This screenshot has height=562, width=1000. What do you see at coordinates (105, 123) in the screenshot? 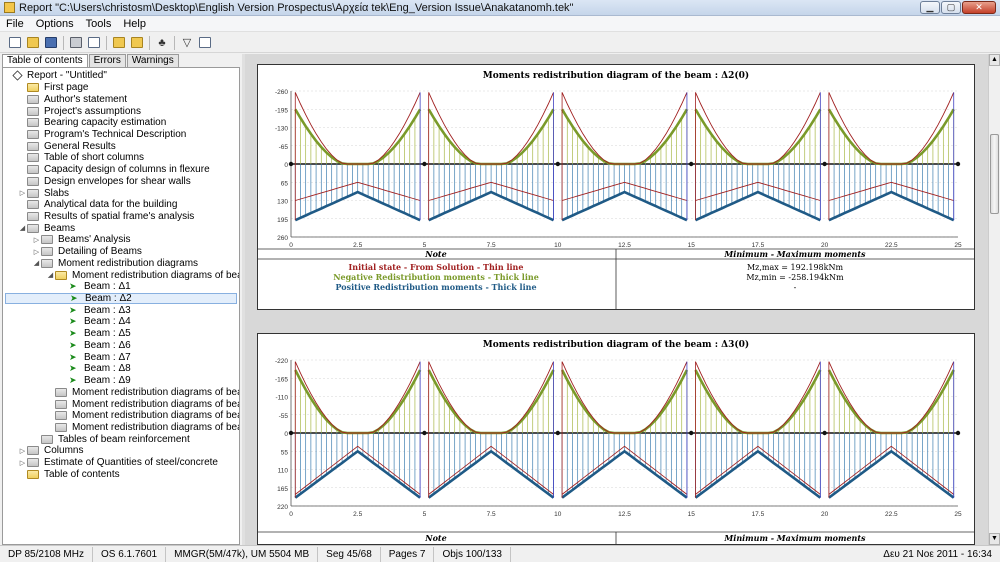
I see `tree-item-label: Bearing capacity estimation` at bounding box center [105, 123].